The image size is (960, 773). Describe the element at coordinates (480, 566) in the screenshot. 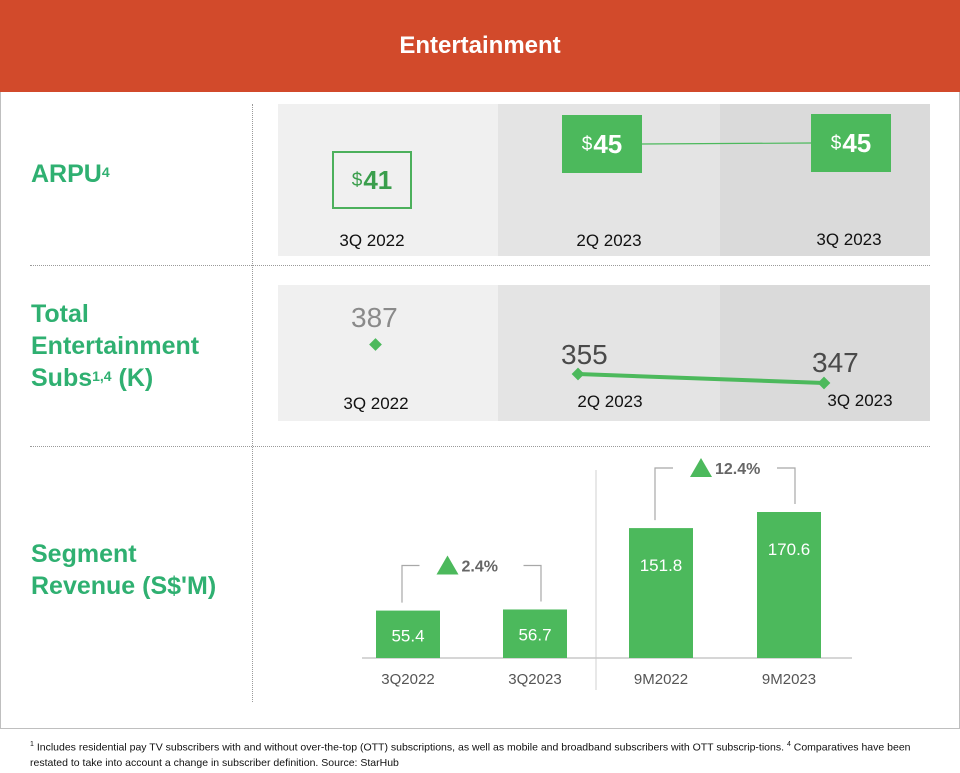

I see `growth-label-1: 2.4%` at that location.